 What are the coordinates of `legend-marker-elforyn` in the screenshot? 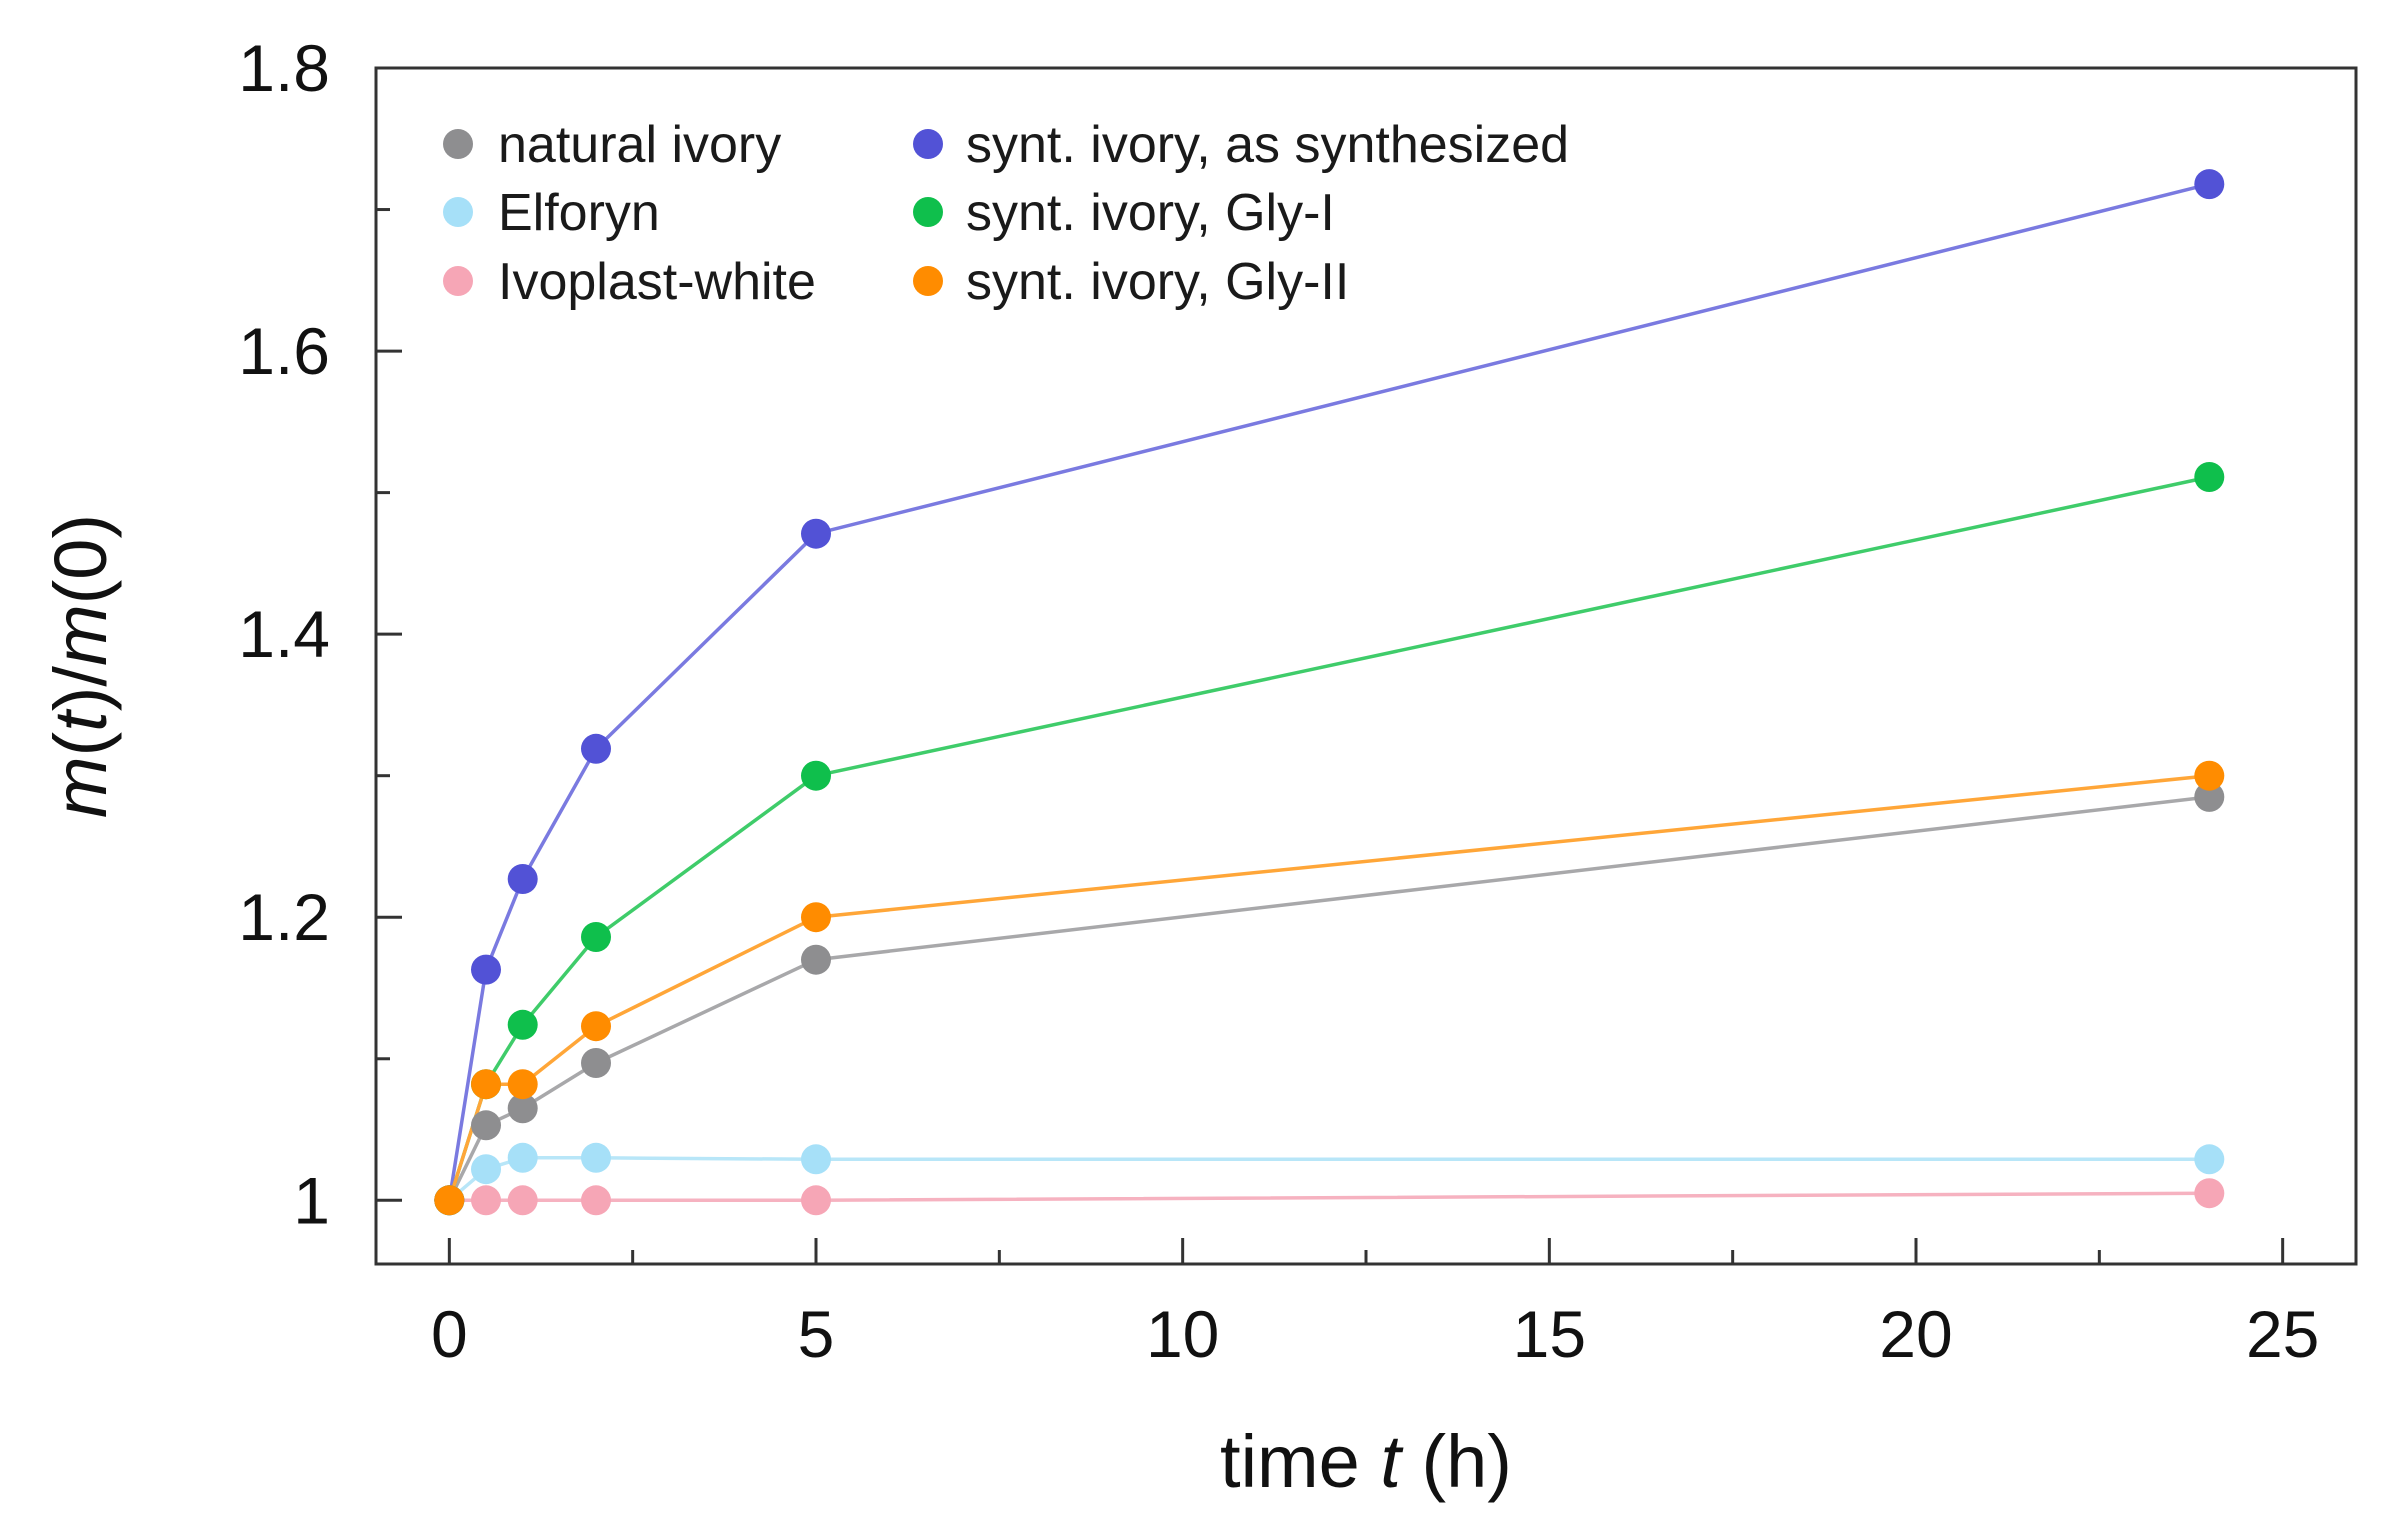 It's located at (458, 212).